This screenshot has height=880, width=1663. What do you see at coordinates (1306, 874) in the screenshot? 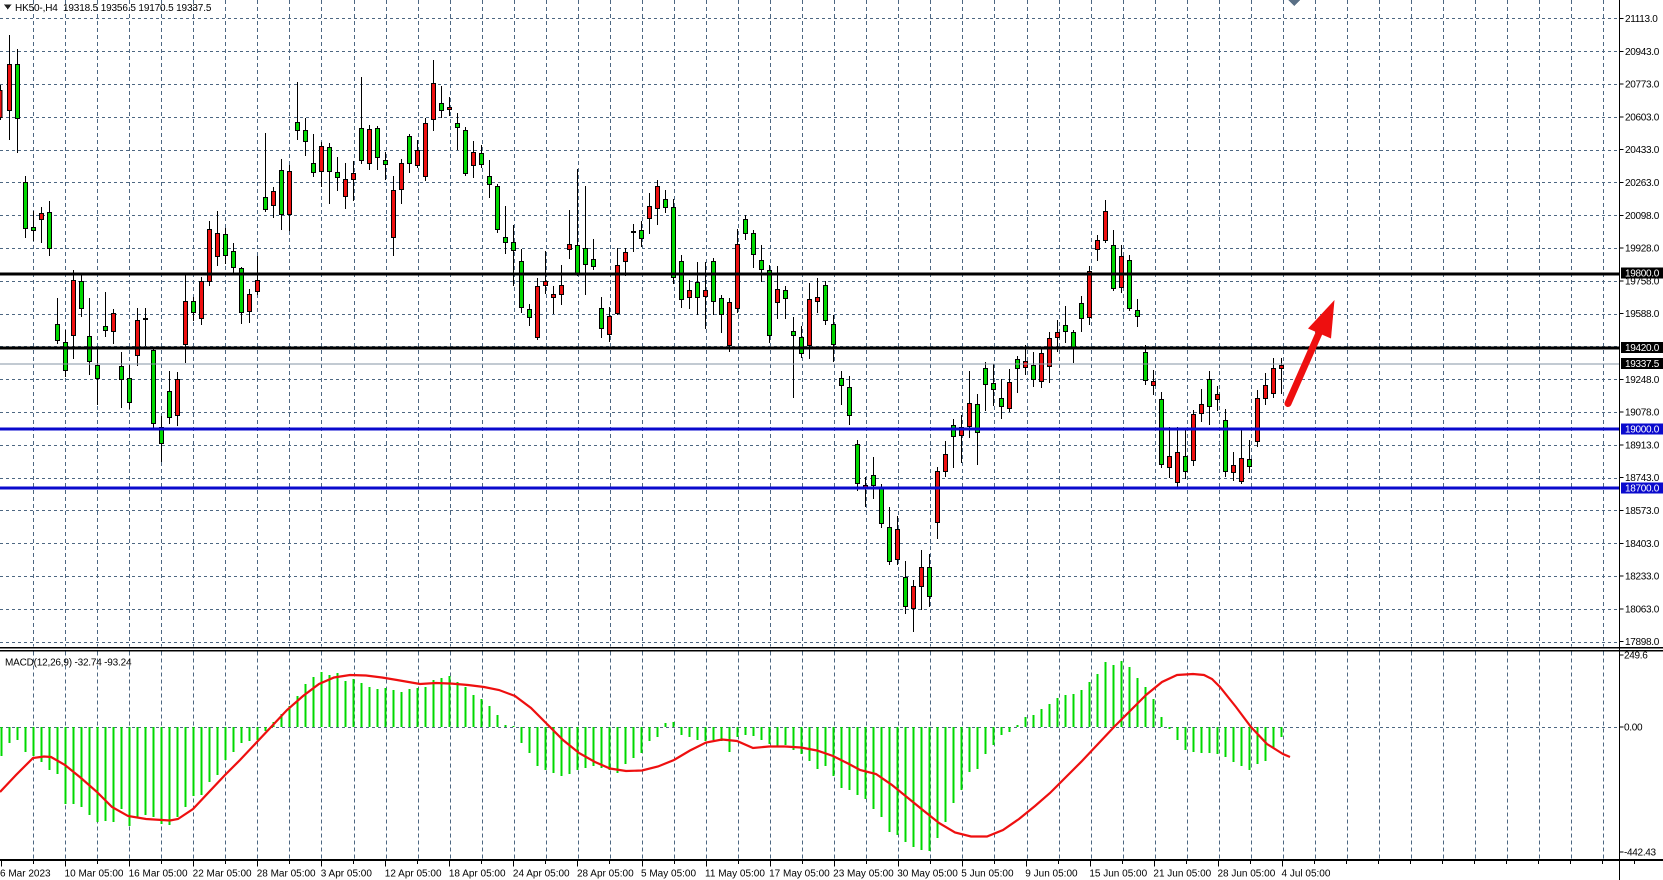
I see `svg-text: 4 Jul 05:00` at bounding box center [1306, 874].